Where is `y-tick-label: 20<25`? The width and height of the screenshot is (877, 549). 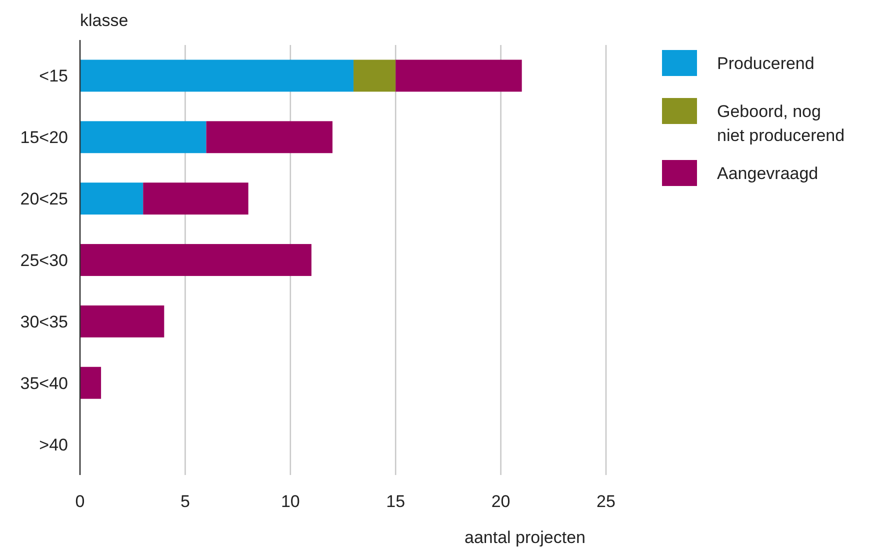 y-tick-label: 20<25 is located at coordinates (44, 199).